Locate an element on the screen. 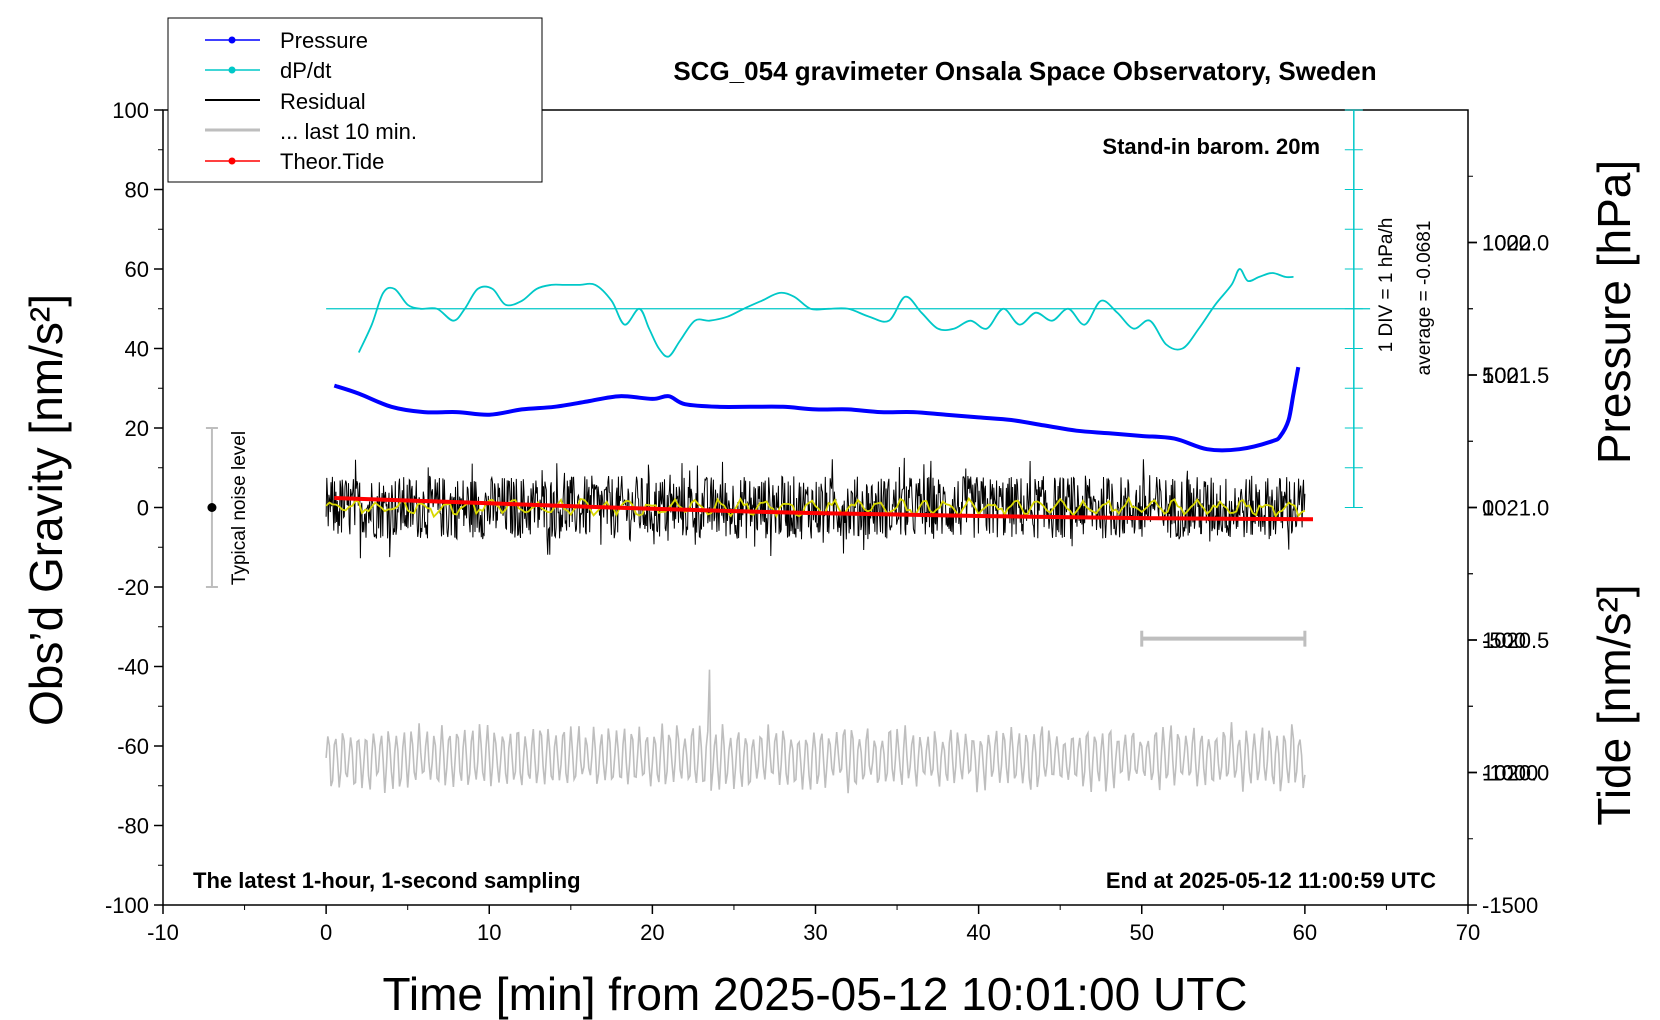 Image resolution: width=1660 pixels, height=1020 pixels. y-tick-label: 0 is located at coordinates (143, 508).